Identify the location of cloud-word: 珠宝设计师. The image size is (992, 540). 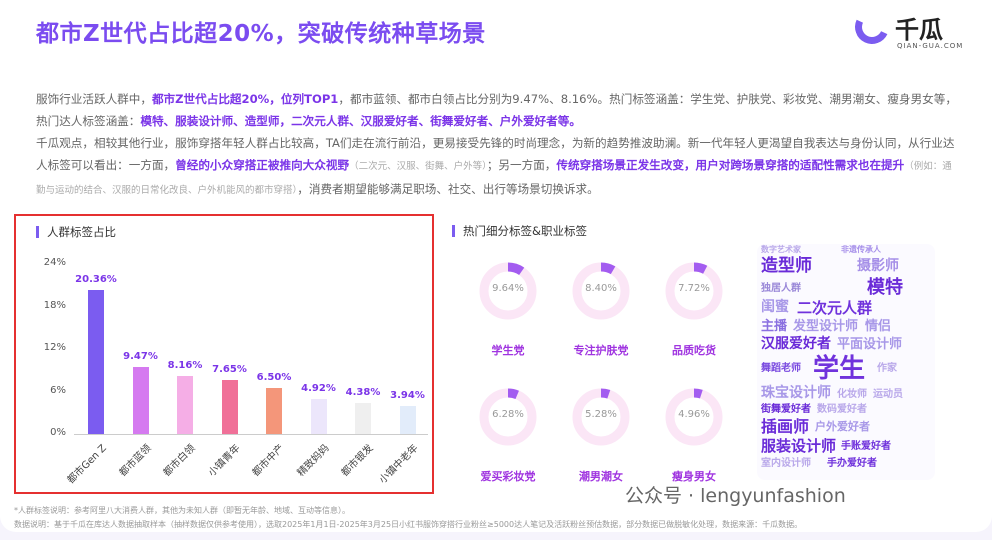
(796, 393).